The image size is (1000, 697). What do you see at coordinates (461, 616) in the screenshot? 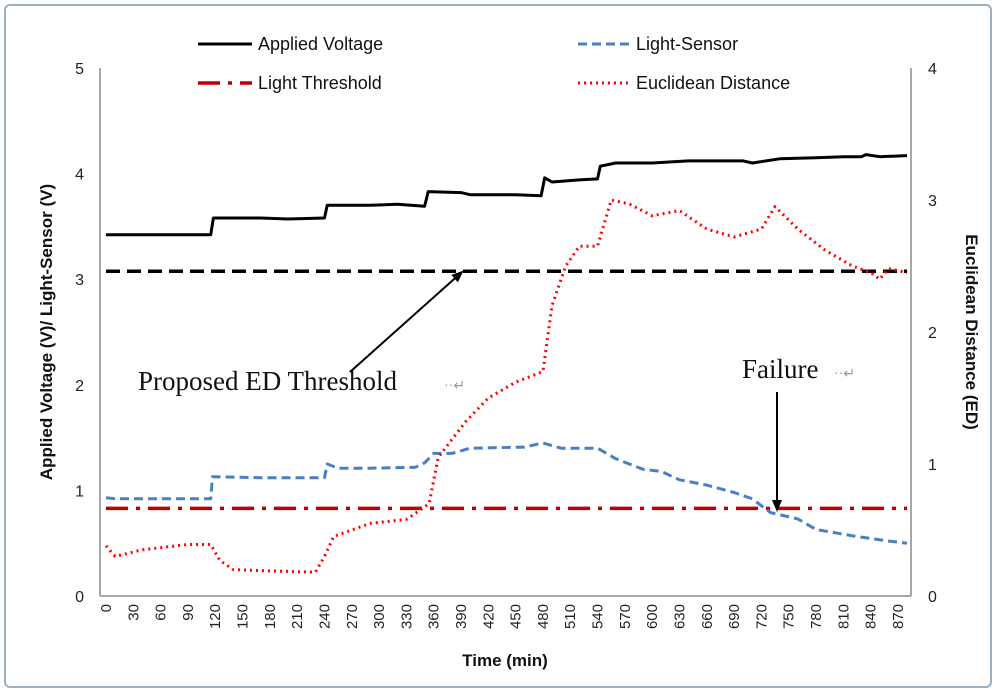
I see `x-tick-label: 390` at bounding box center [461, 616].